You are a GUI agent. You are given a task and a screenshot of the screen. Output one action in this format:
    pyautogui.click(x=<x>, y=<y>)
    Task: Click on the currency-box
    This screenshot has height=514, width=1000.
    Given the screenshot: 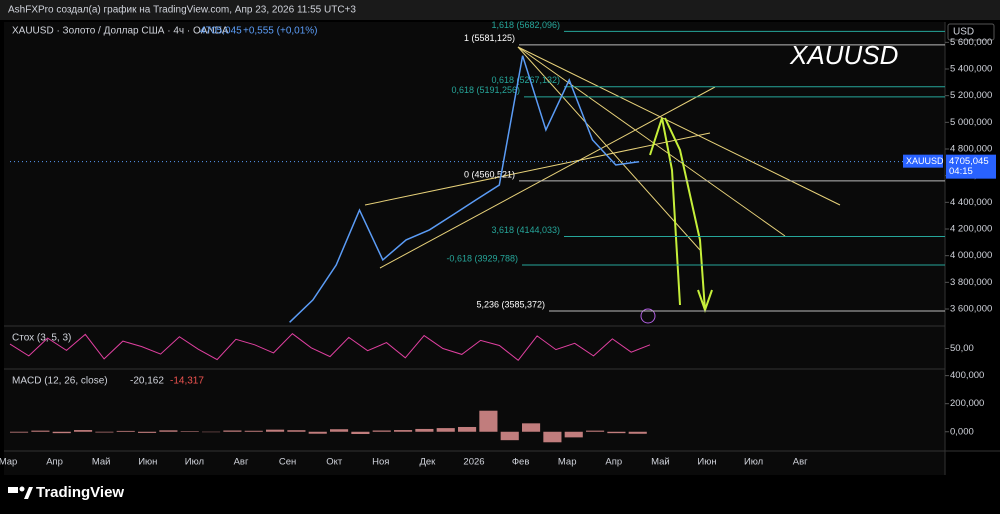 What is the action you would take?
    pyautogui.click(x=971, y=32)
    